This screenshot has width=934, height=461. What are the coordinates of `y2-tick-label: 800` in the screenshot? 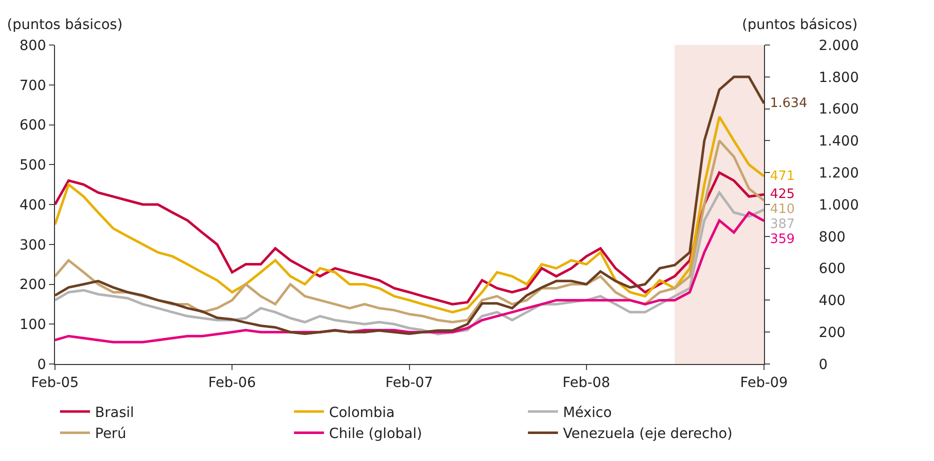 It's located at (832, 237).